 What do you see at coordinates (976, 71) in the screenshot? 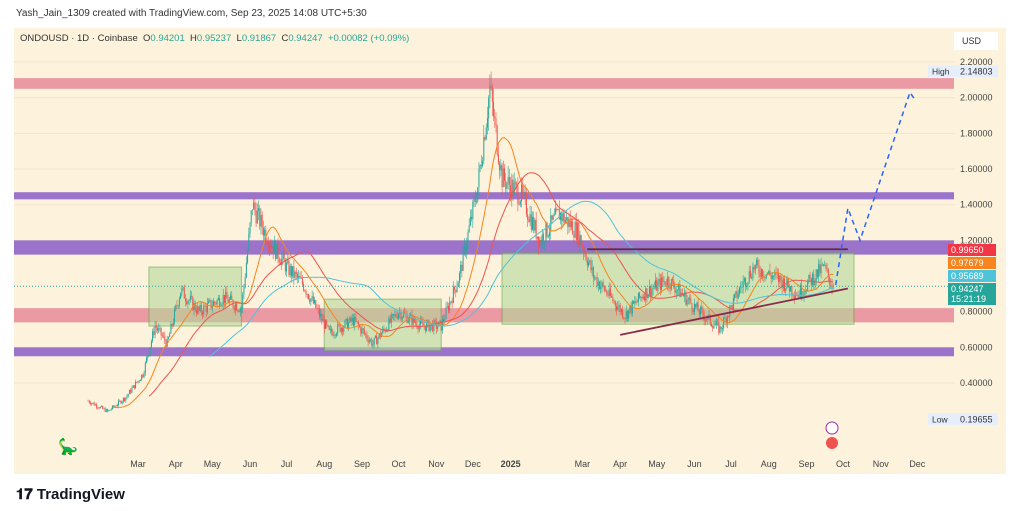
I see `high-value: 2.14803` at bounding box center [976, 71].